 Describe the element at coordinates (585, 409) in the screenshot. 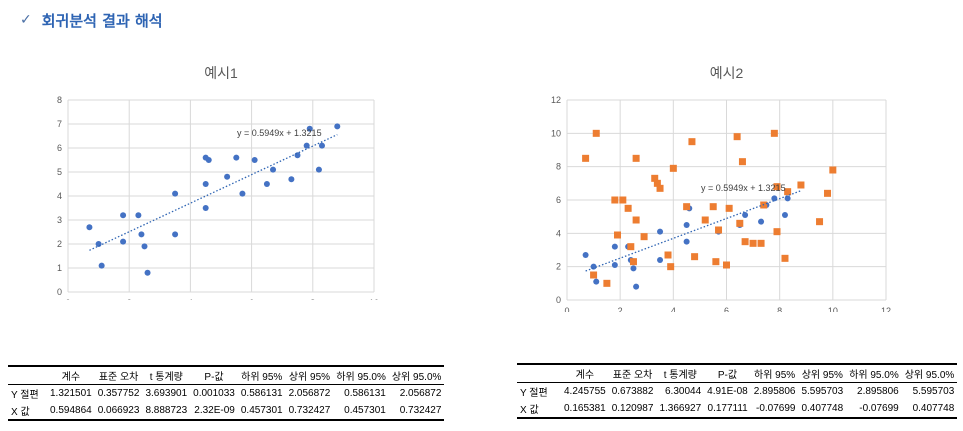

I see `table-cell: 0.165381` at that location.